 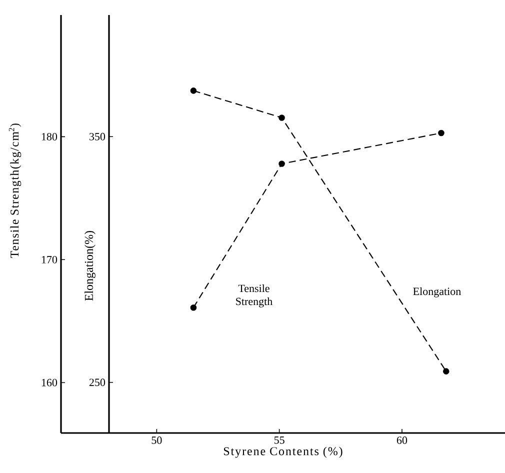 I want to click on y2-tick-label: 350, so click(x=98, y=136).